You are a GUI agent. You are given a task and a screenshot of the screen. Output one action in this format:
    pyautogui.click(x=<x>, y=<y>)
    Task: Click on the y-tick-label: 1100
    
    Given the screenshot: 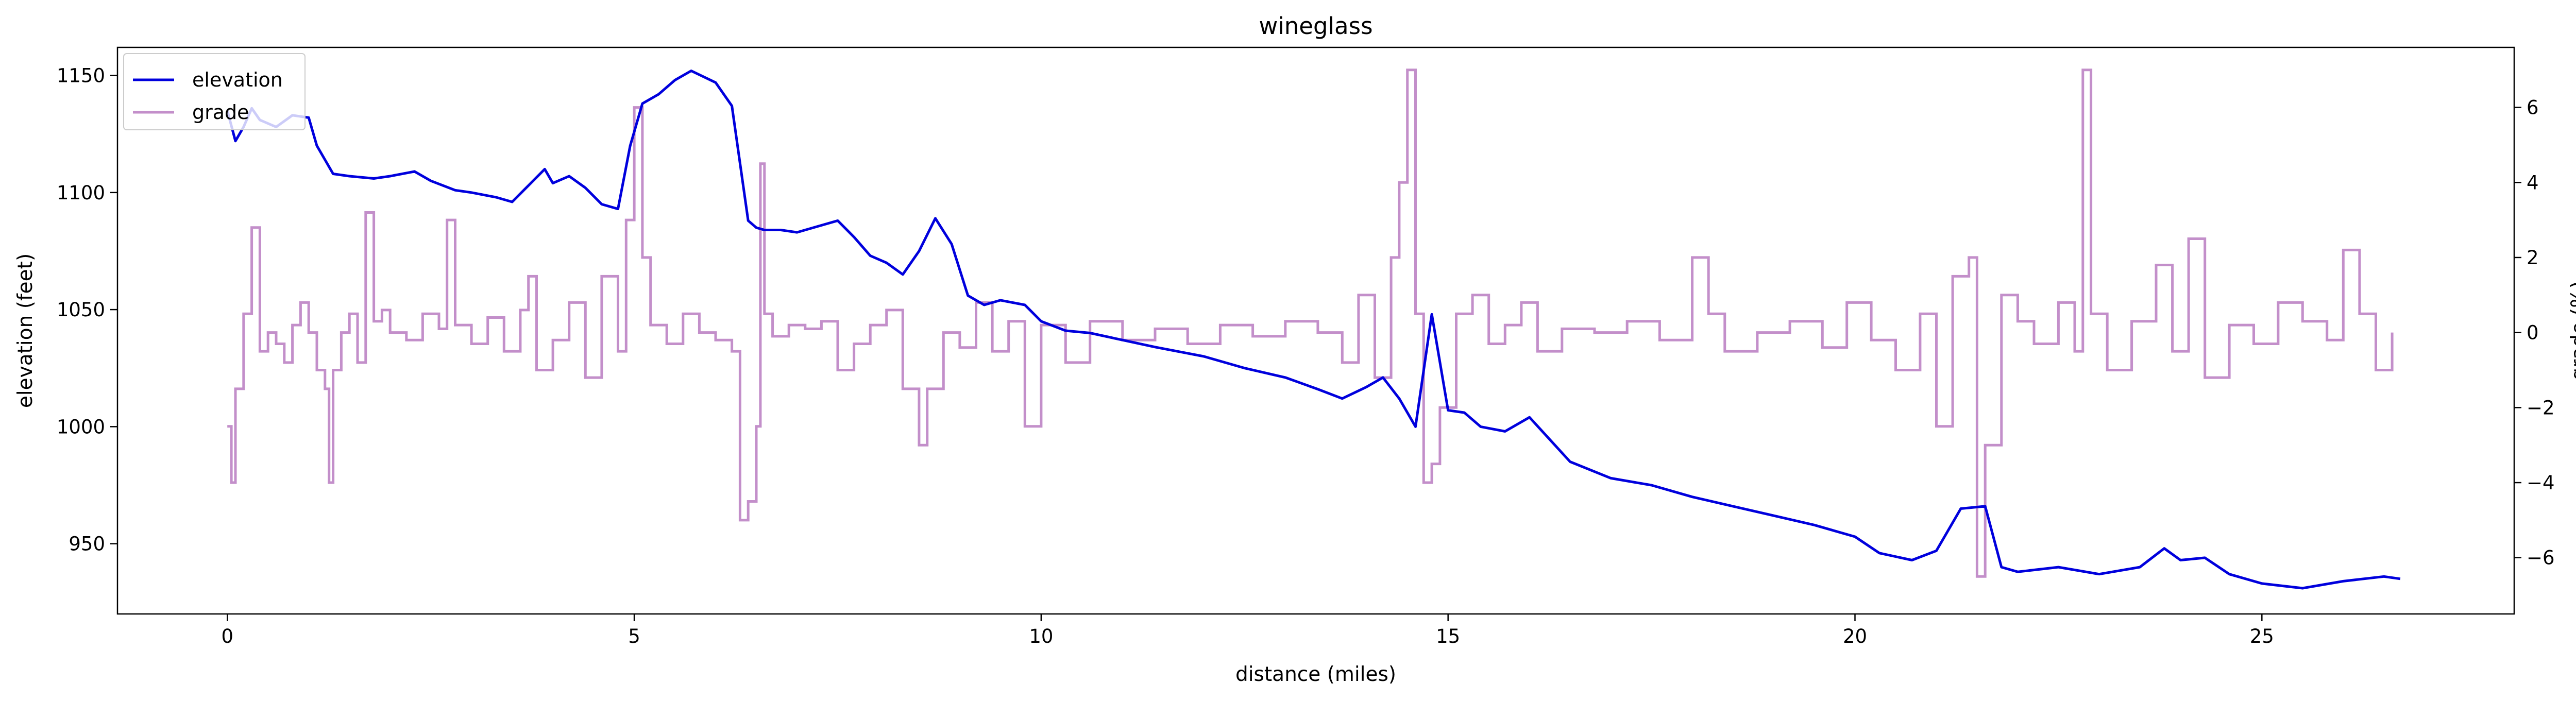 What is the action you would take?
    pyautogui.click(x=81, y=193)
    